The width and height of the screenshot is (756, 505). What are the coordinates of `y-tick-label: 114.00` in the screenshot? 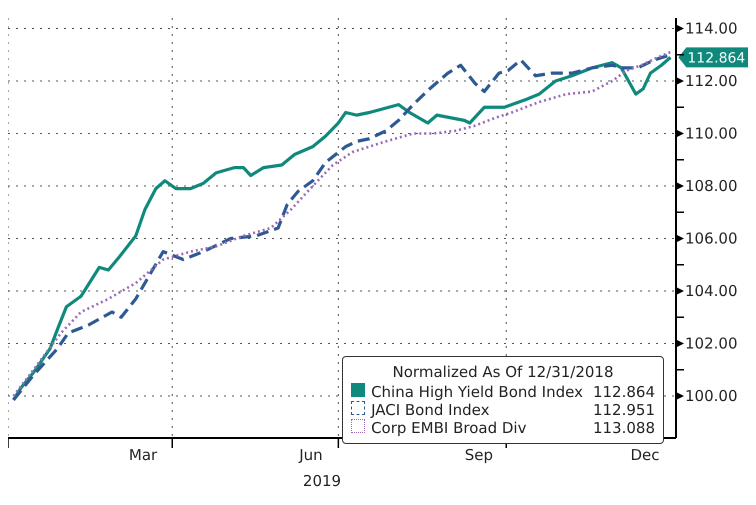 It's located at (711, 29).